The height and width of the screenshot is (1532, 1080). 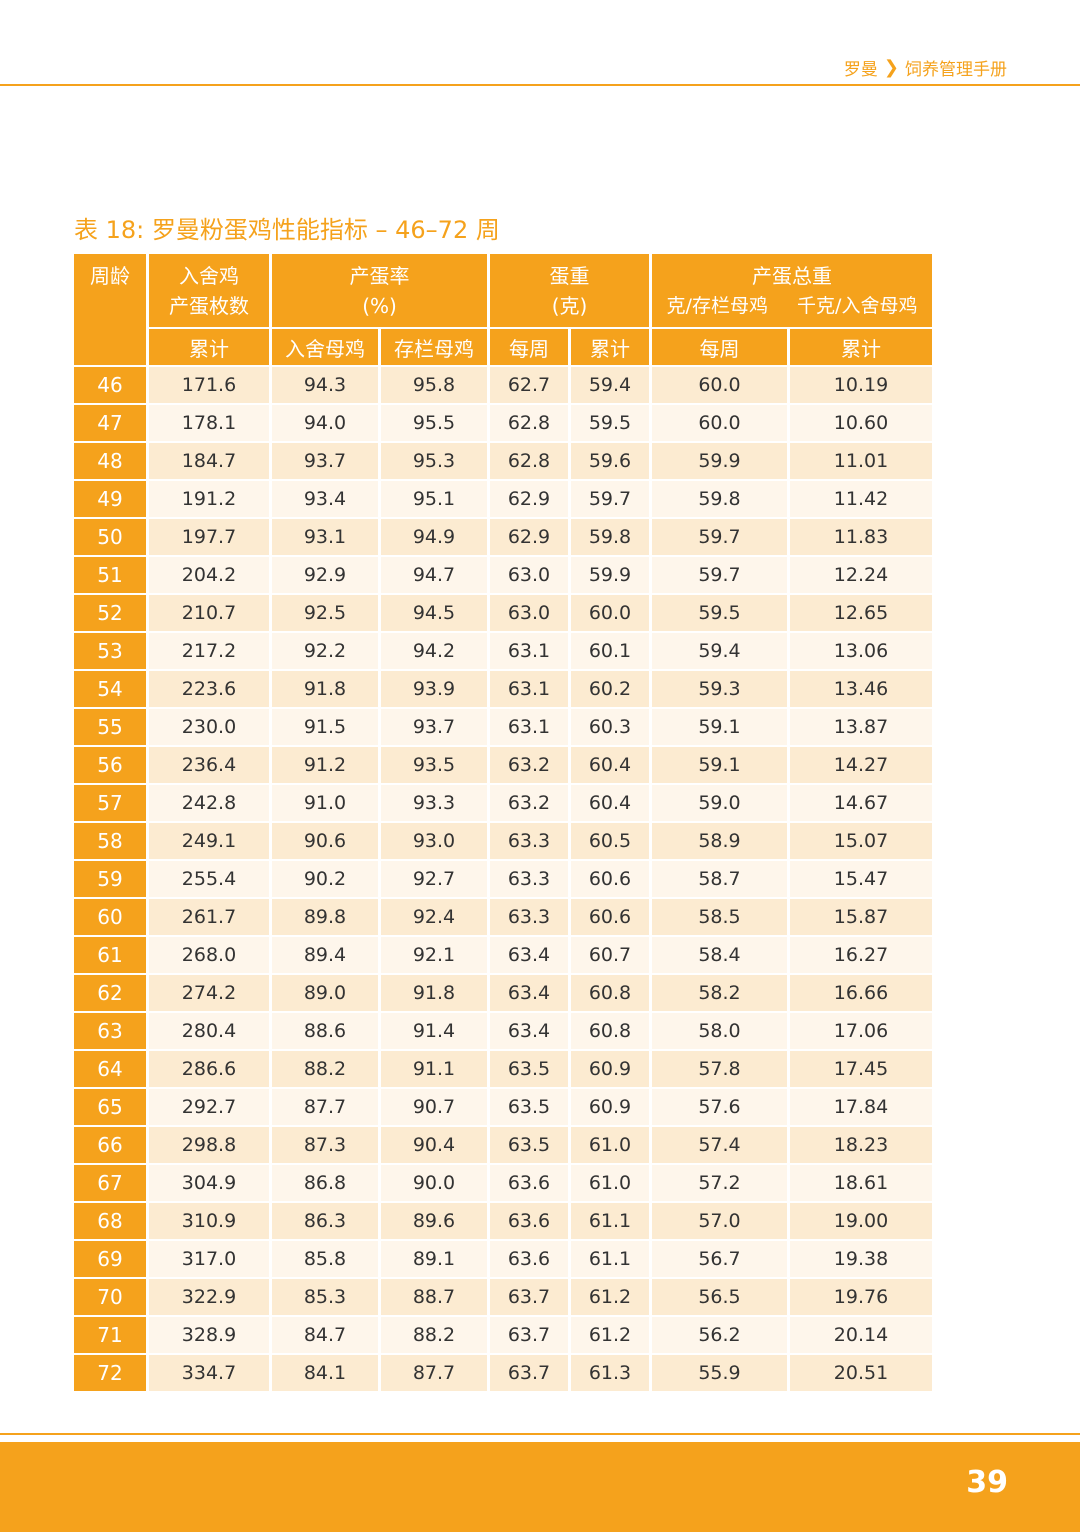 I want to click on table-row: 69 317.0 85.8 89.1 63.6 61.1 56.7 19.38, so click(x=503, y=1259).